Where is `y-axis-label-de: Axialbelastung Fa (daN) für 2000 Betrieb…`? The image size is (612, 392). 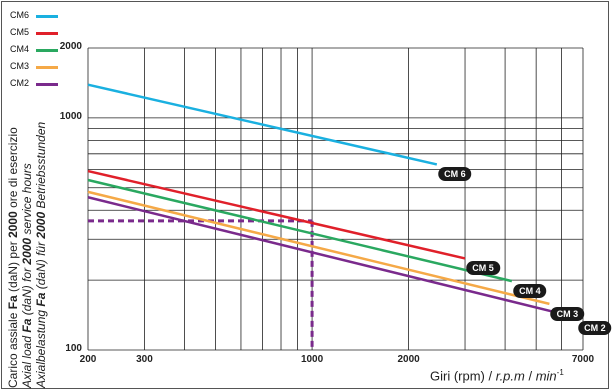
y-axis-label-de: Axialbelastung Fa (daN) für 2000 Betrieb… is located at coordinates (41, 254).